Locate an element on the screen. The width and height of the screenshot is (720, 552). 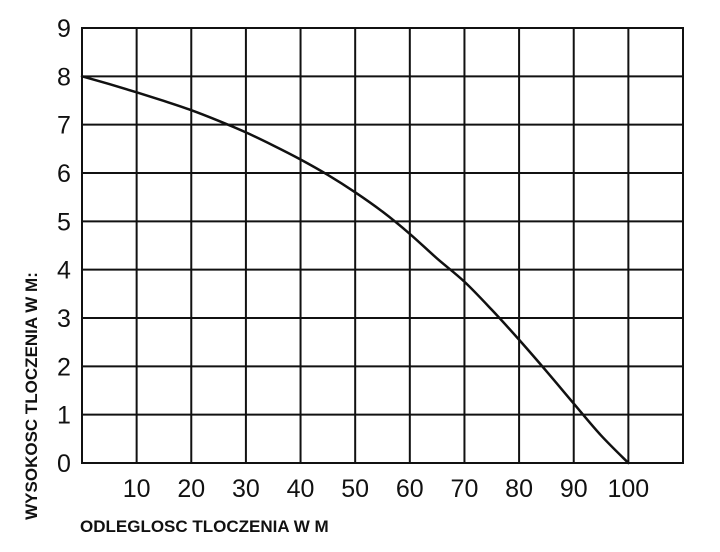
y-tick-label: 4 is located at coordinates (64, 271).